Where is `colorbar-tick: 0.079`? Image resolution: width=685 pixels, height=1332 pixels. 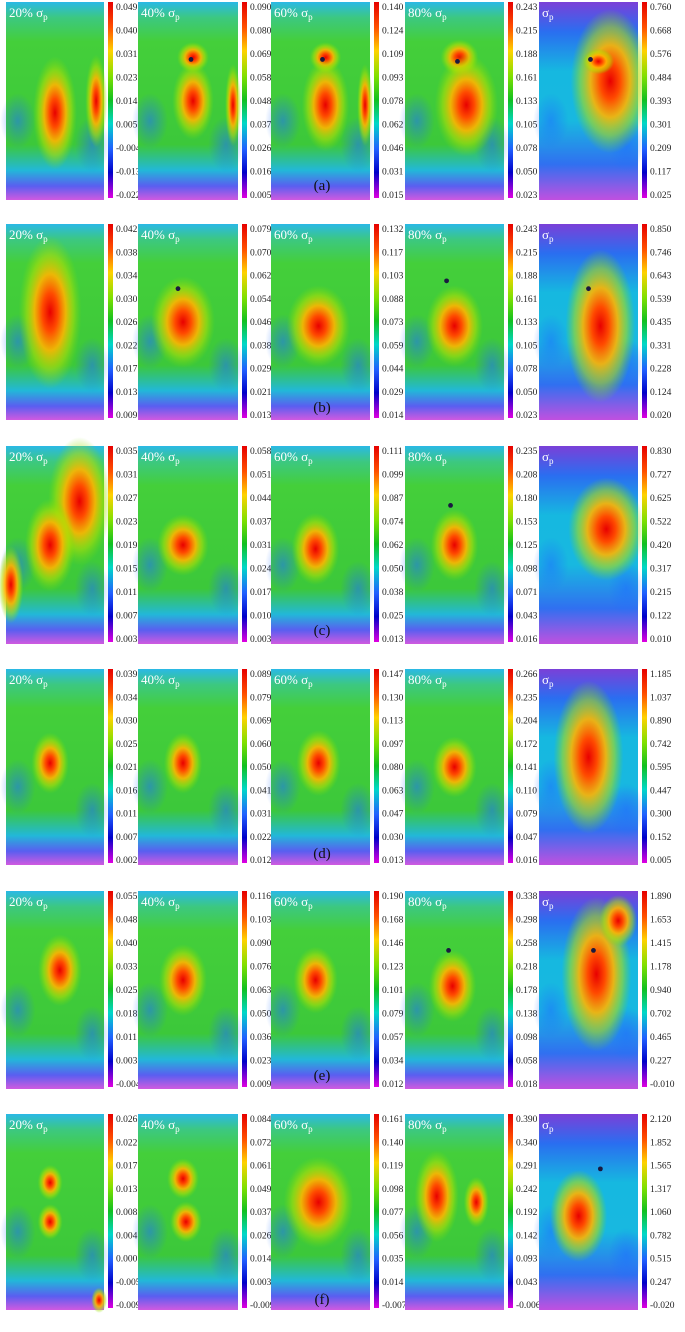
colorbar-tick: 0.079 is located at coordinates (393, 1015).